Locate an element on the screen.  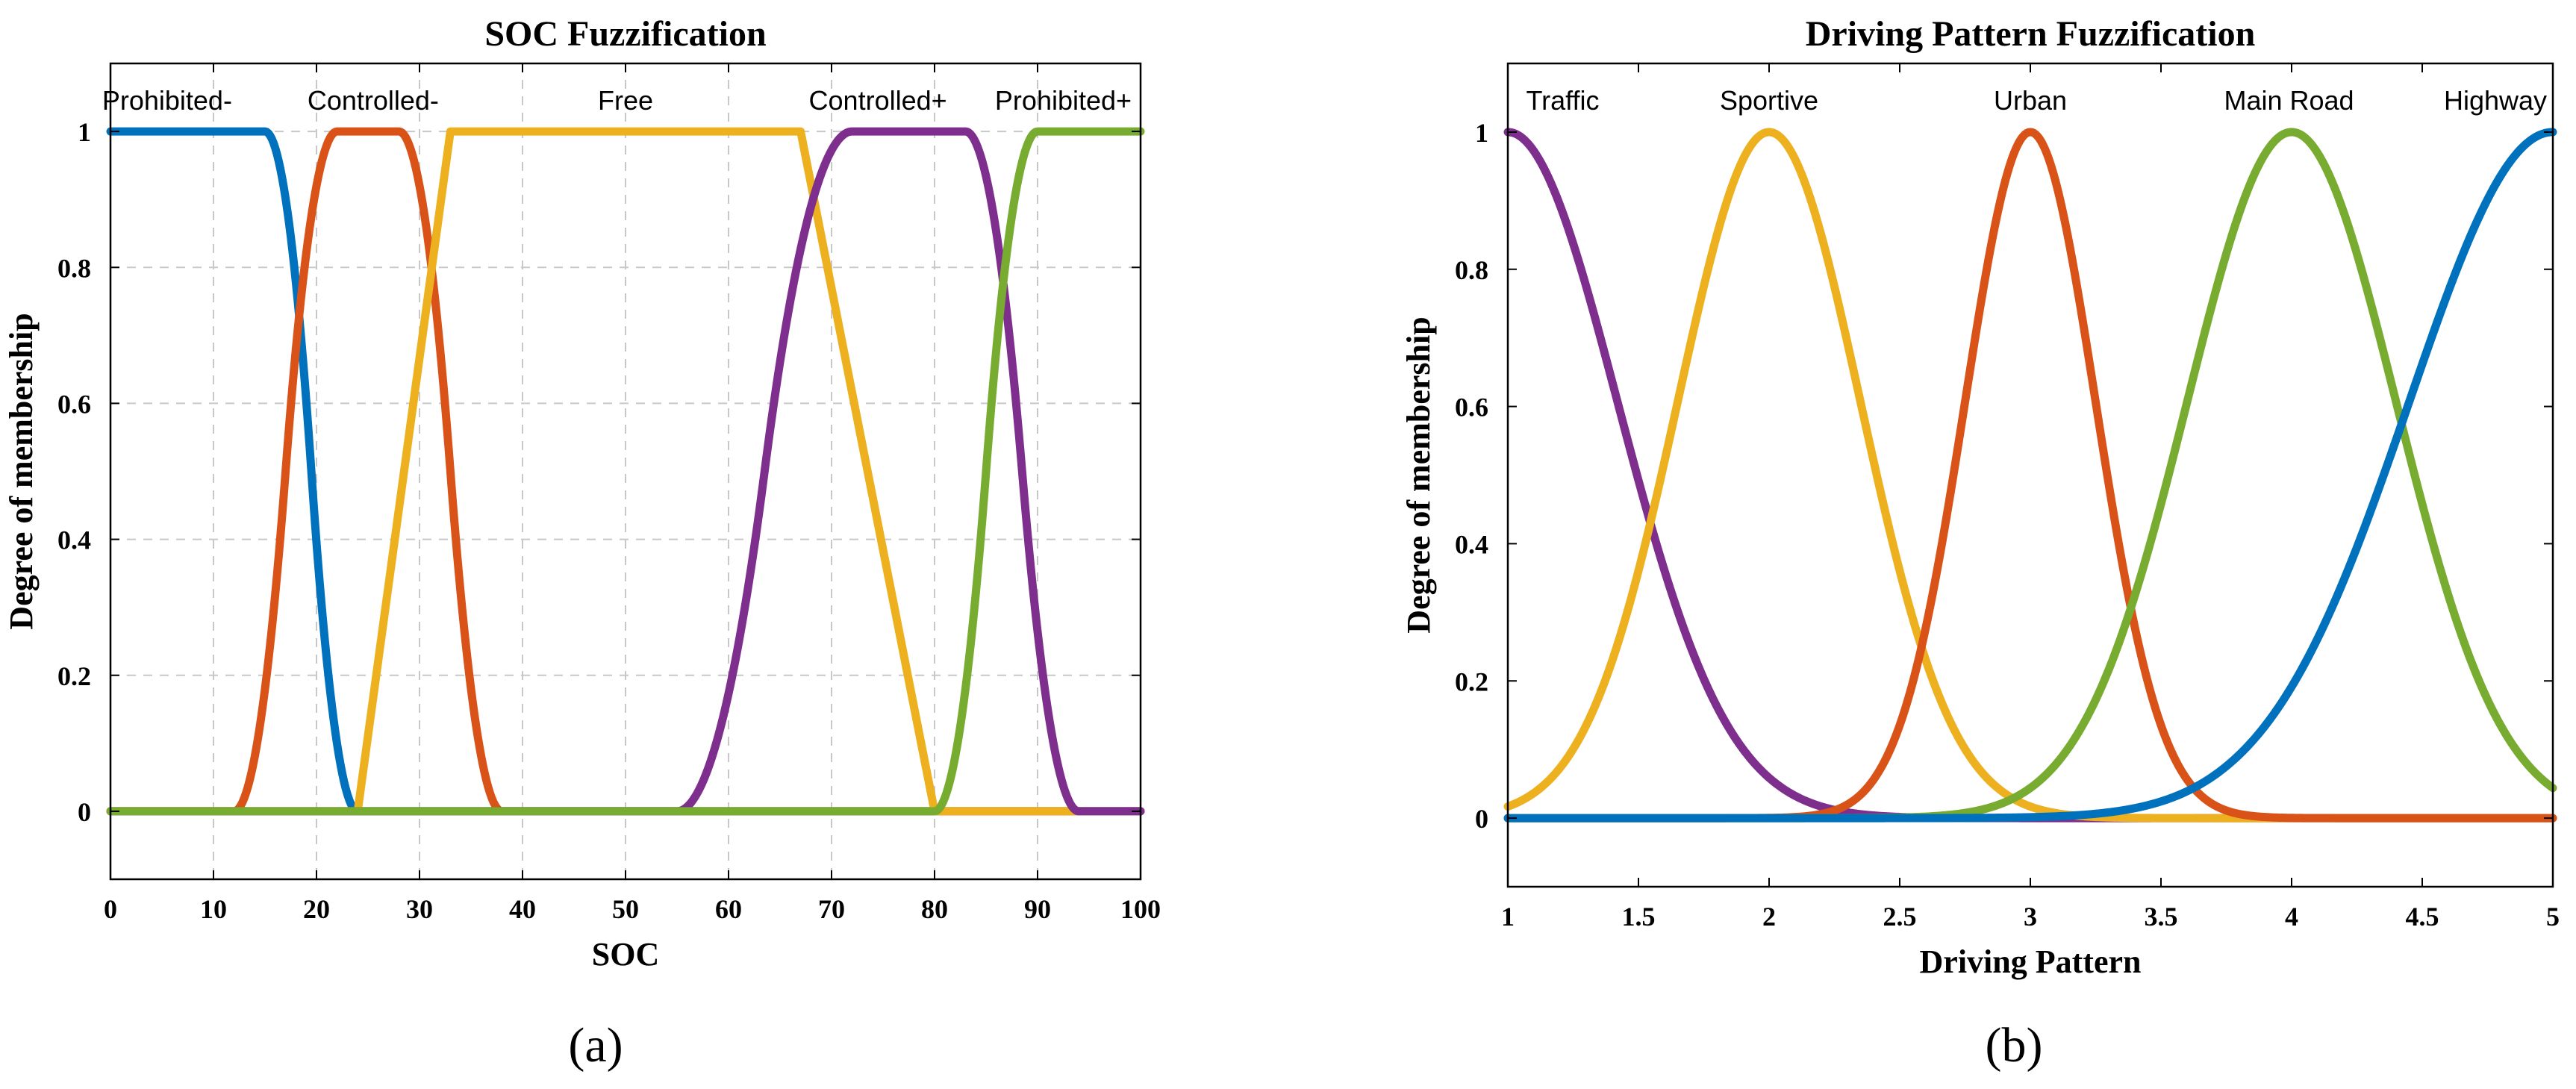
x-tick-label: 1.5 is located at coordinates (1639, 917).